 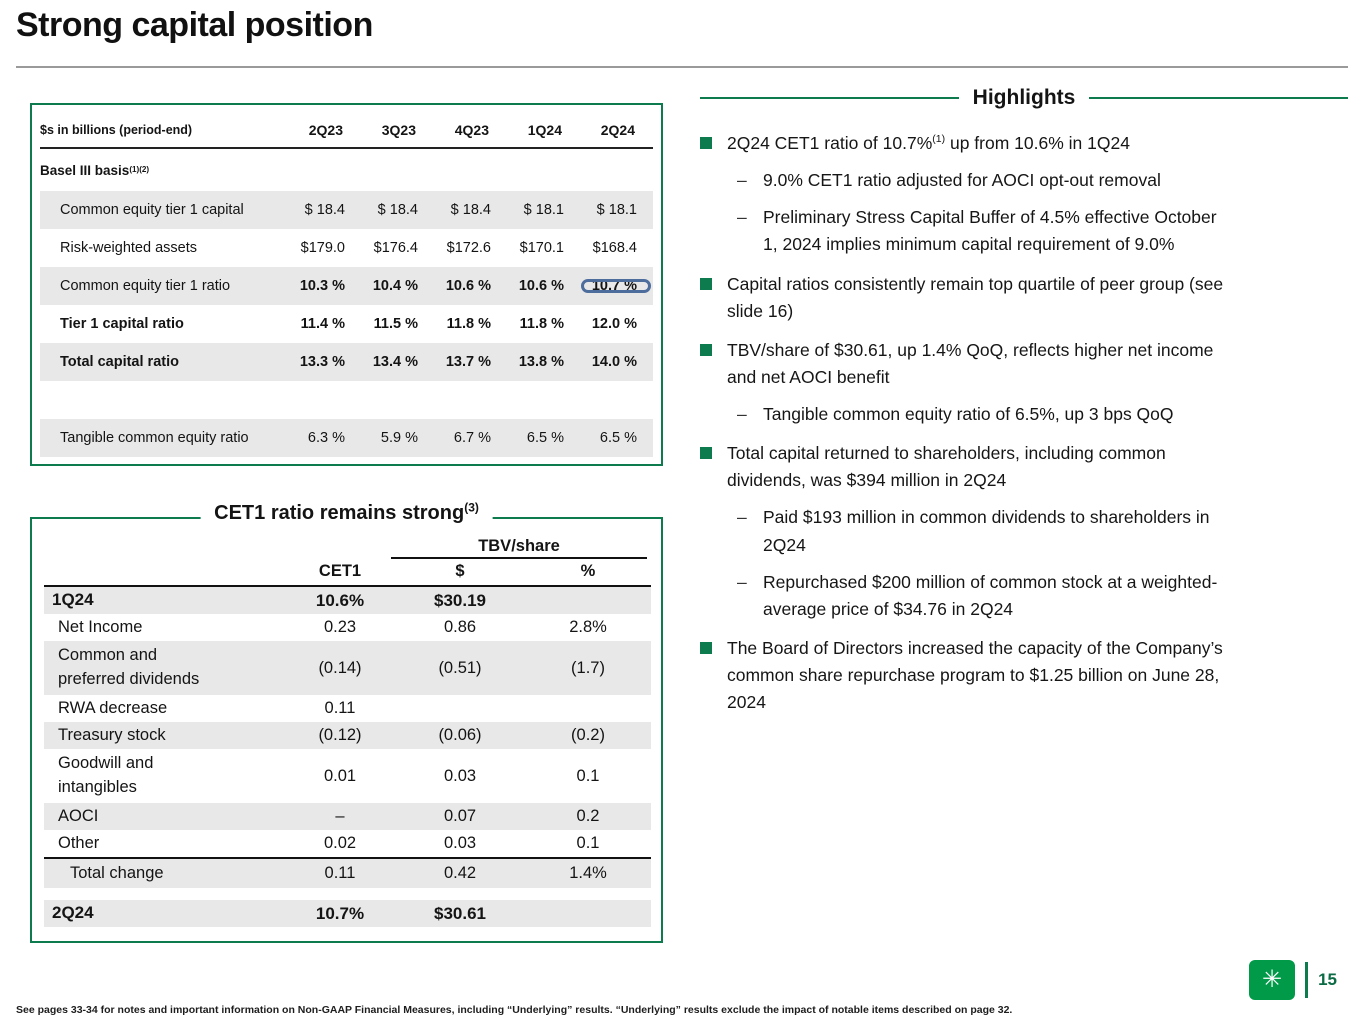 I want to click on cell-value: 10.7%, so click(x=340, y=913).